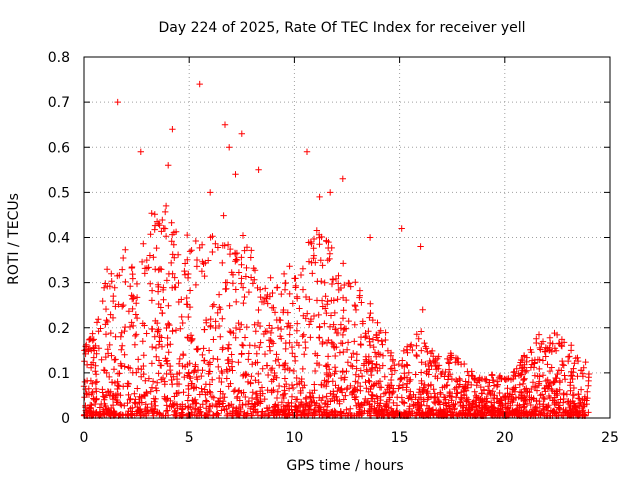 The width and height of the screenshot is (640, 480). I want to click on y-tick-label: 0.6, so click(59, 148).